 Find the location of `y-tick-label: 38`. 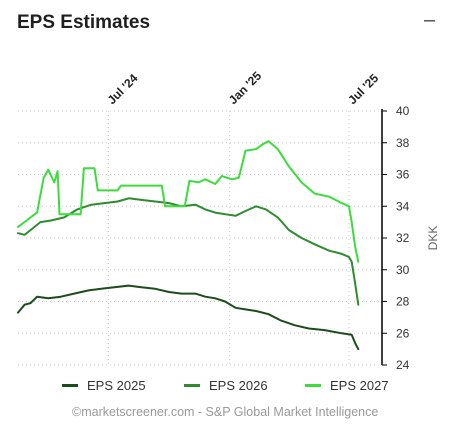

y-tick-label: 38 is located at coordinates (403, 143).